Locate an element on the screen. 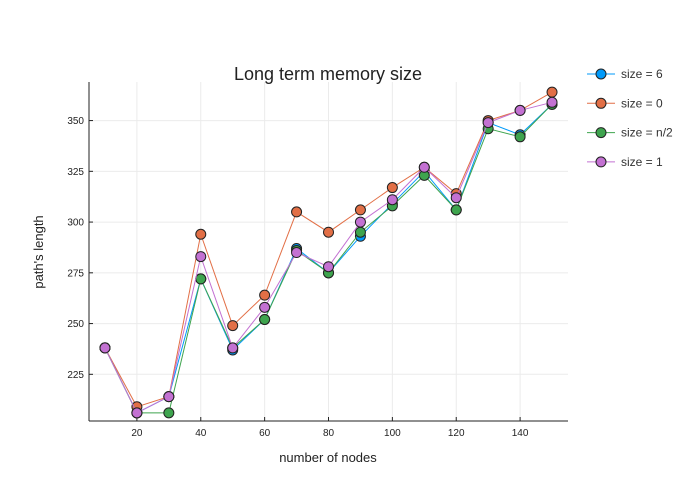  legend-item: size = 1 is located at coordinates (625, 162).